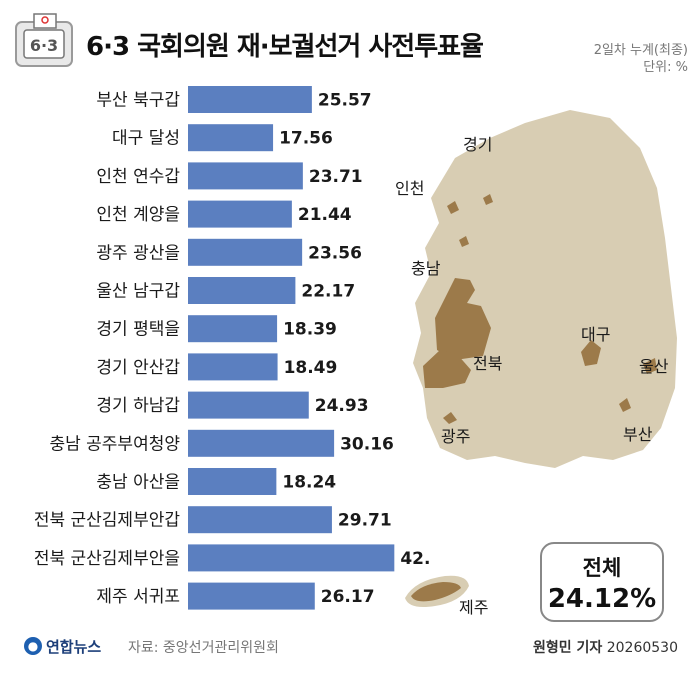 The height and width of the screenshot is (676, 700). I want to click on total-label: 전체, so click(602, 568).